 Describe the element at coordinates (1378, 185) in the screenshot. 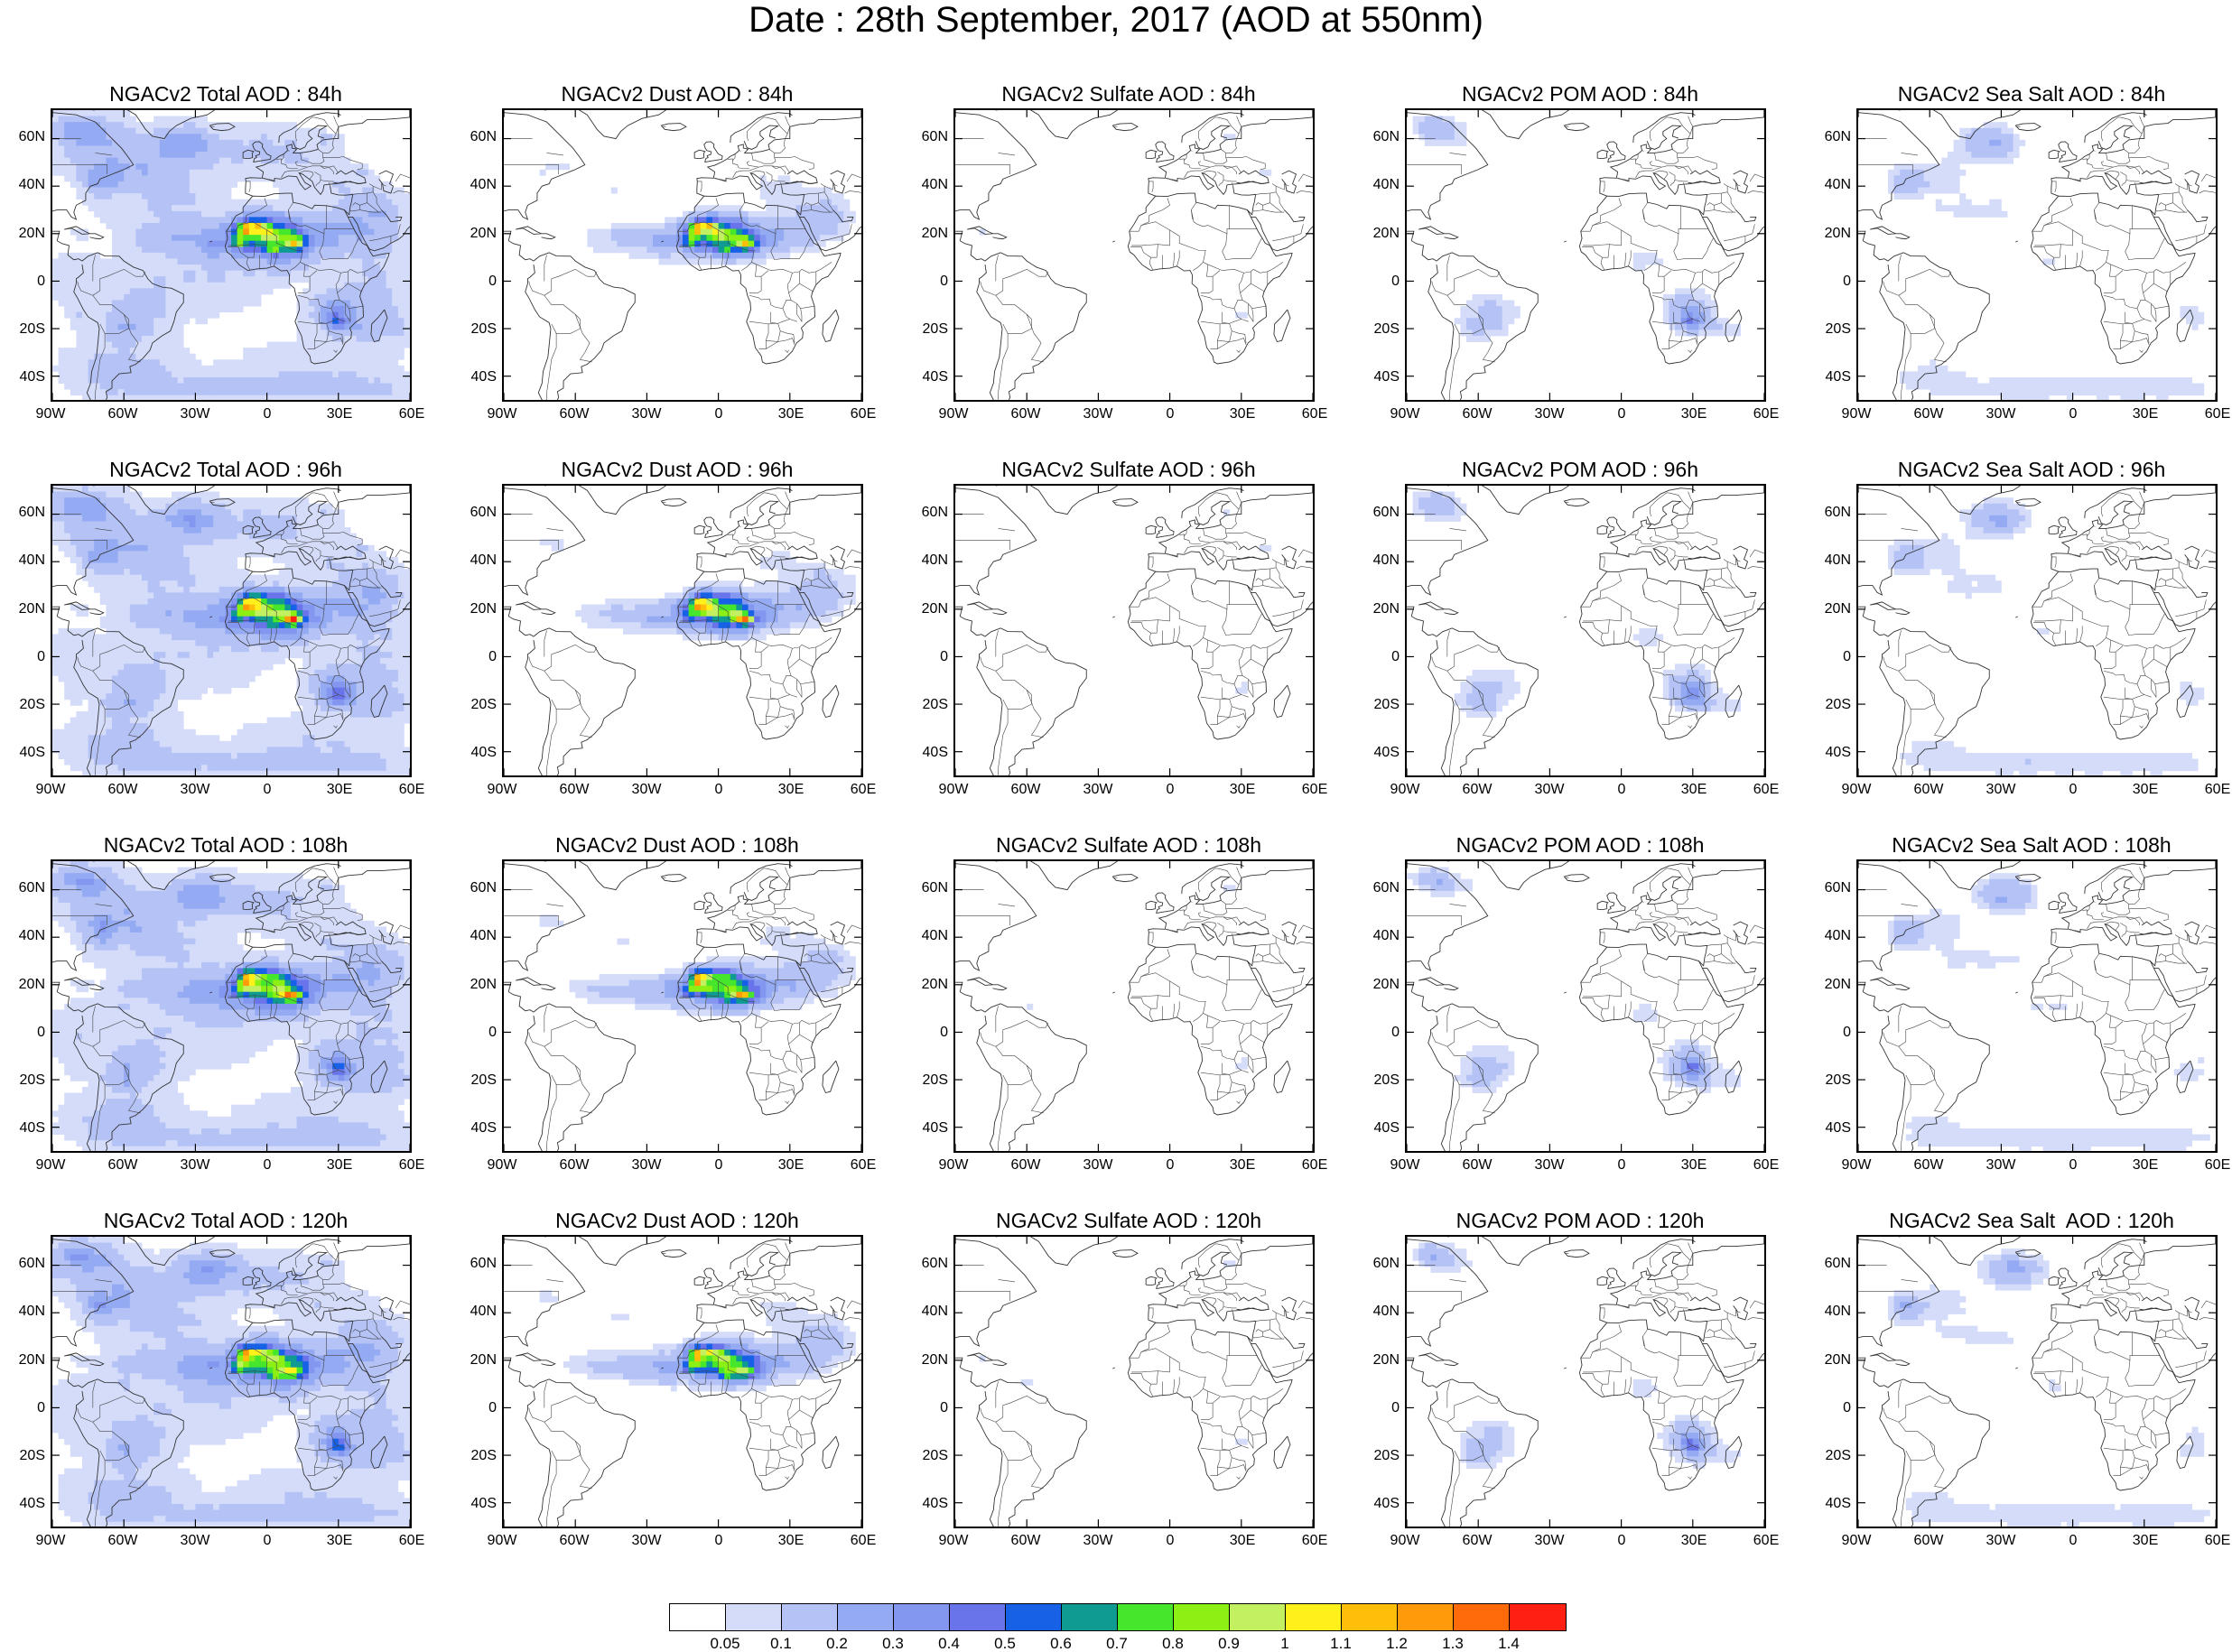

I see `lat-label: 40N` at that location.